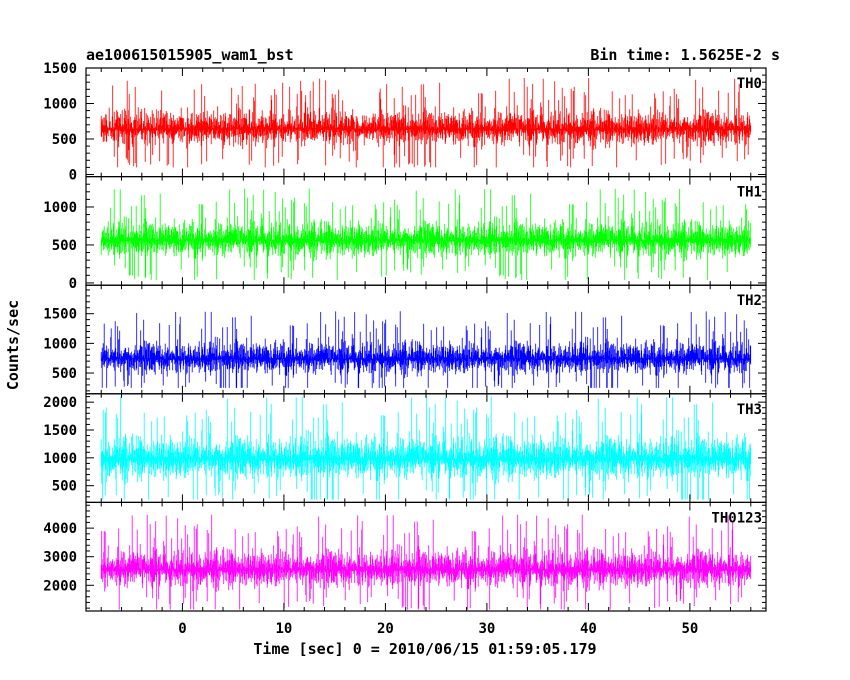 This screenshot has width=850, height=680. What do you see at coordinates (588, 629) in the screenshot?
I see `x-tick-label: 40` at bounding box center [588, 629].